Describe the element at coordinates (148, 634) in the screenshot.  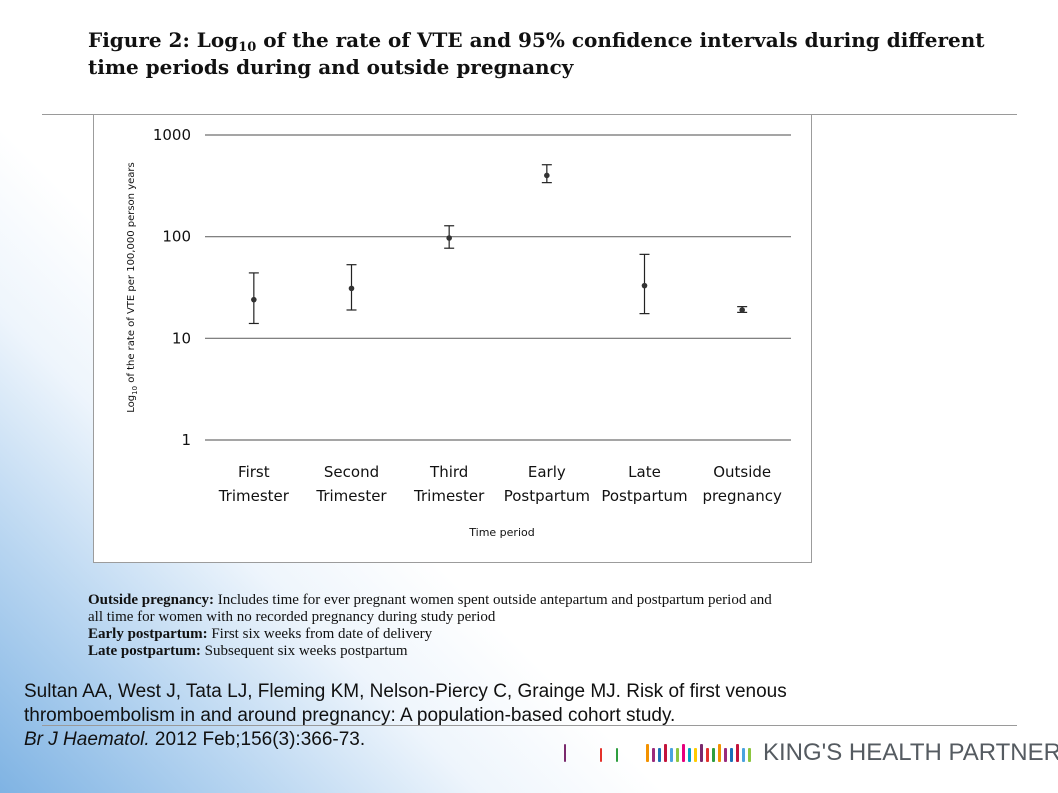
I see `note-term: Early postpartum:` at that location.